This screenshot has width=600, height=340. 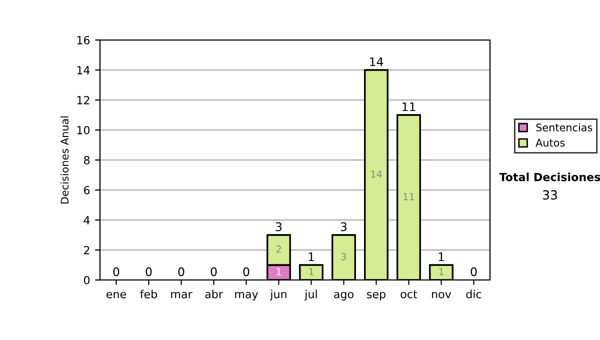 What do you see at coordinates (83, 100) in the screenshot?
I see `y-tick-label: 12` at bounding box center [83, 100].